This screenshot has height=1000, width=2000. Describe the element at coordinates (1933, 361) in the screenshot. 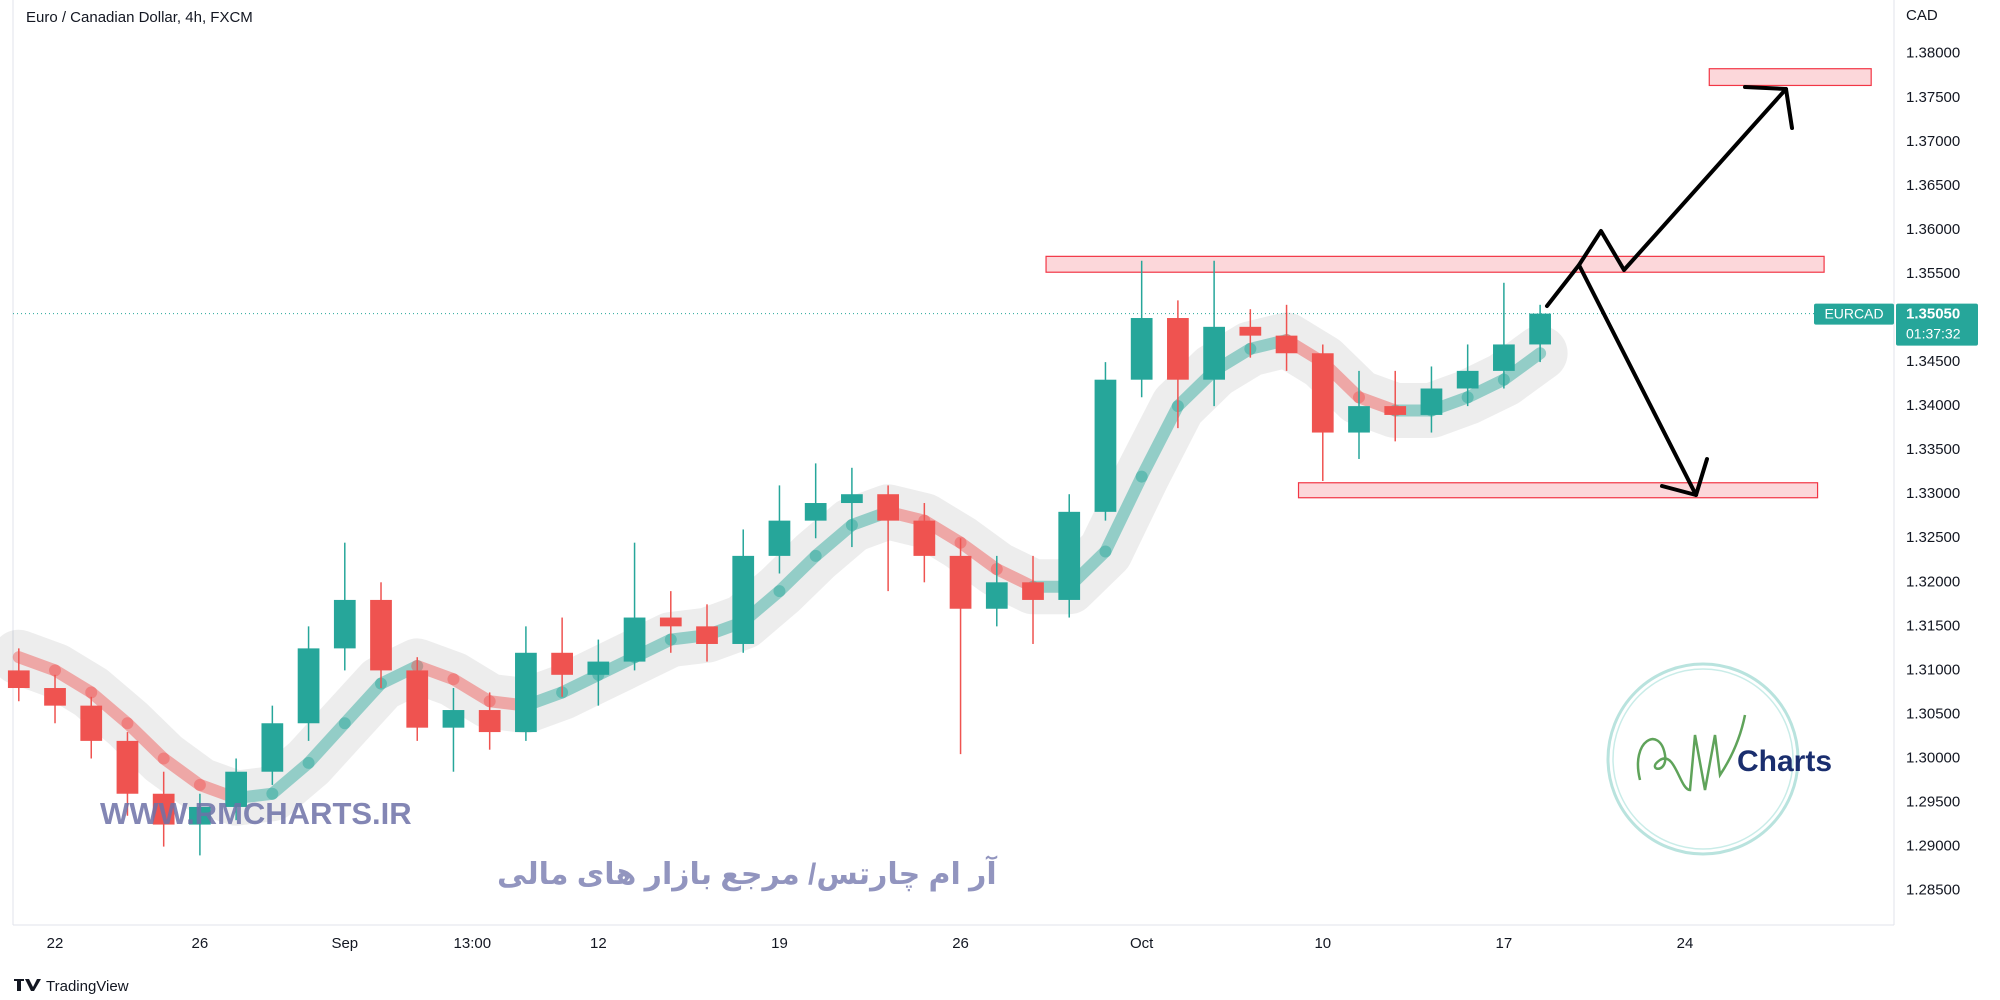

I see `y-tick-label: 1.34500` at that location.